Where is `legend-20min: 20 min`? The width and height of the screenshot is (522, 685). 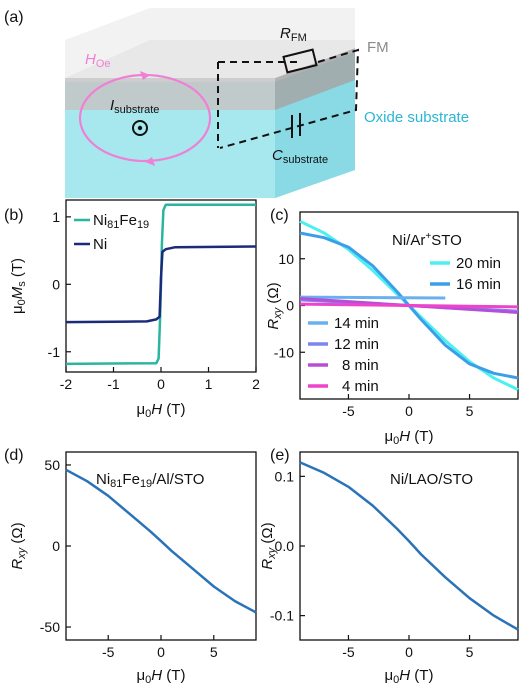
legend-20min: 20 min is located at coordinates (478, 263).